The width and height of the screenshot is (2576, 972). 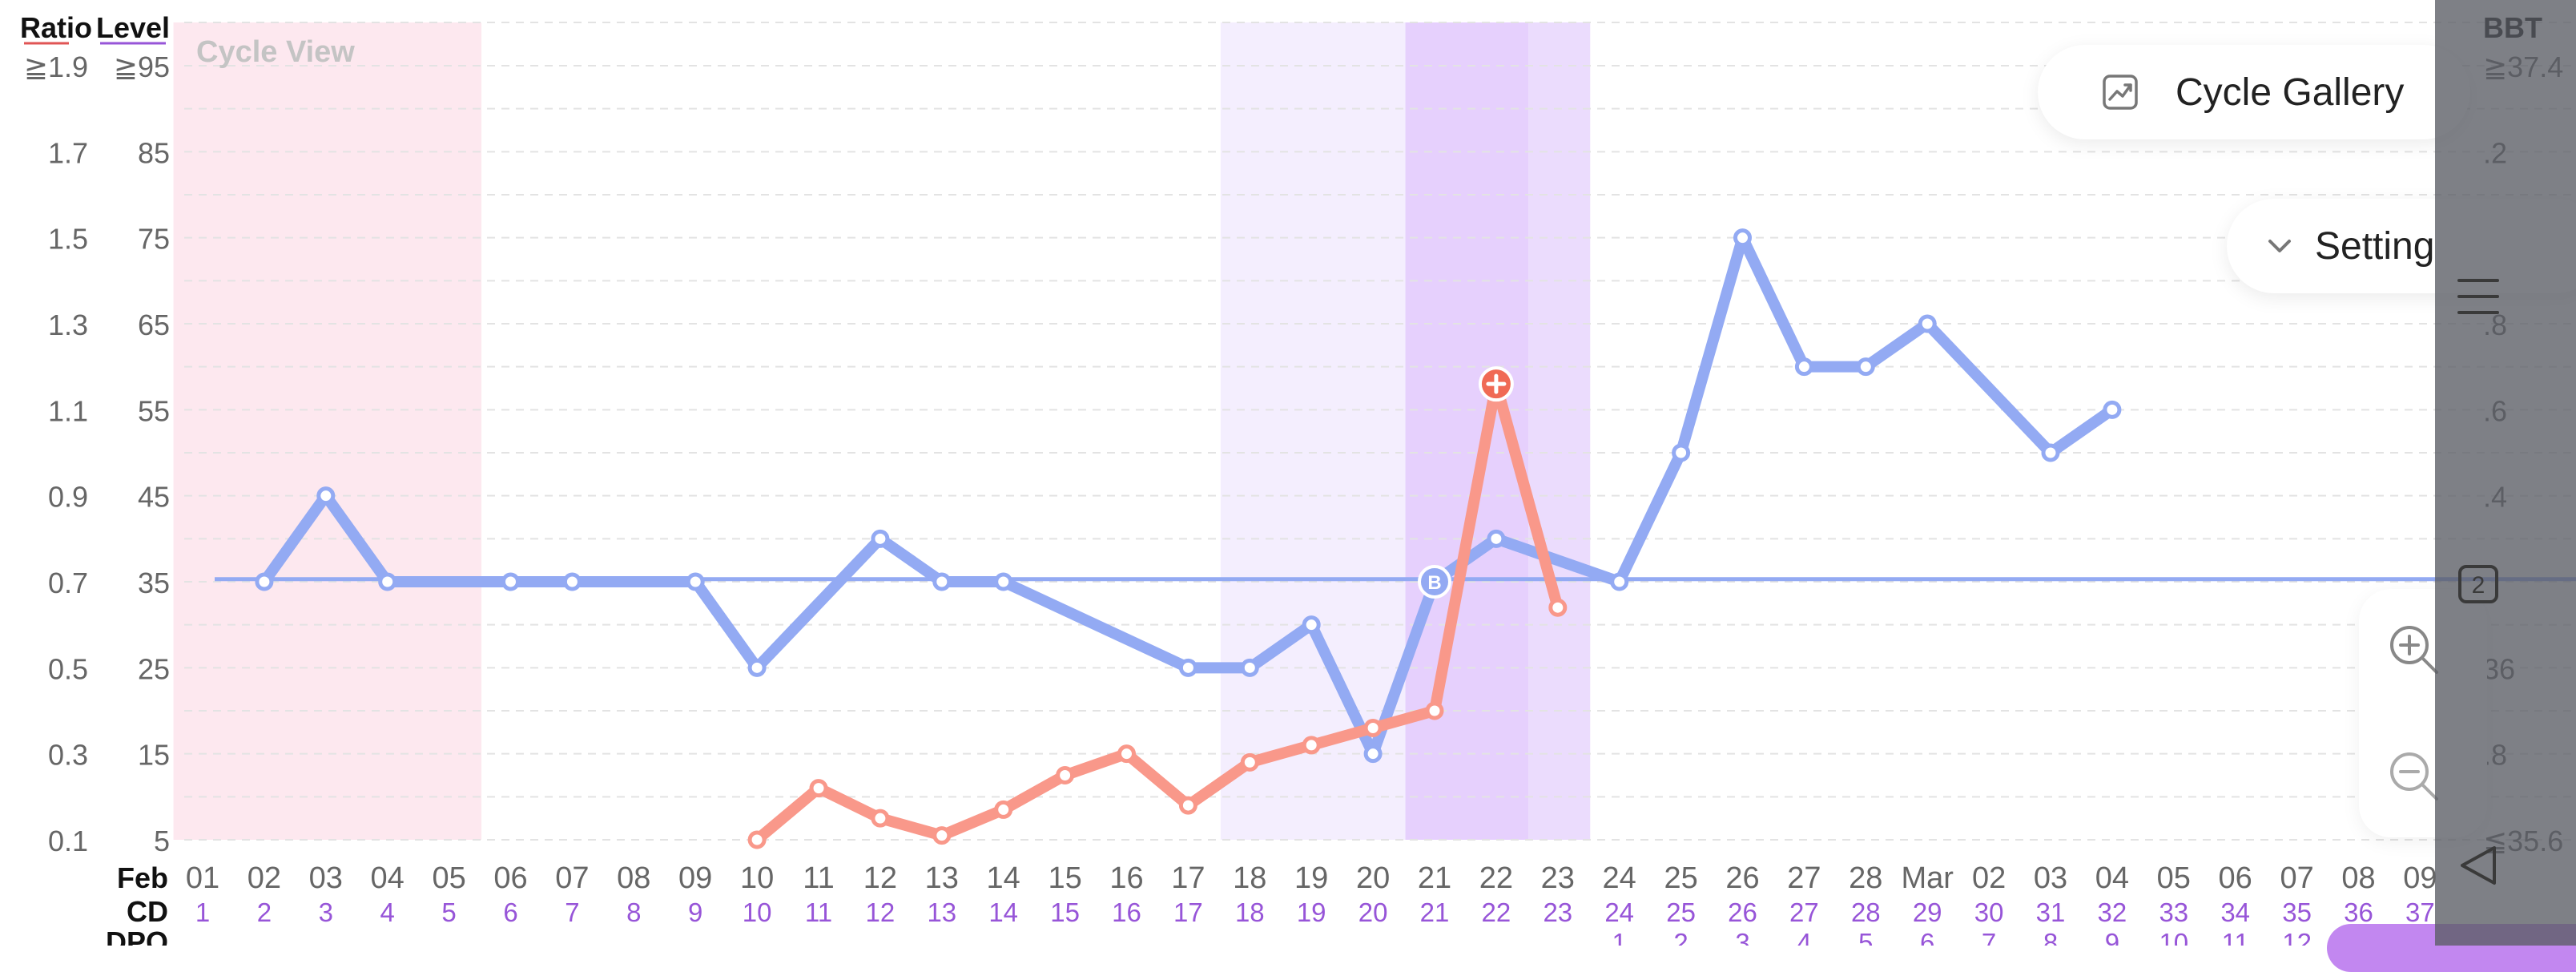 What do you see at coordinates (1989, 878) in the screenshot?
I see `date-tick: 02` at bounding box center [1989, 878].